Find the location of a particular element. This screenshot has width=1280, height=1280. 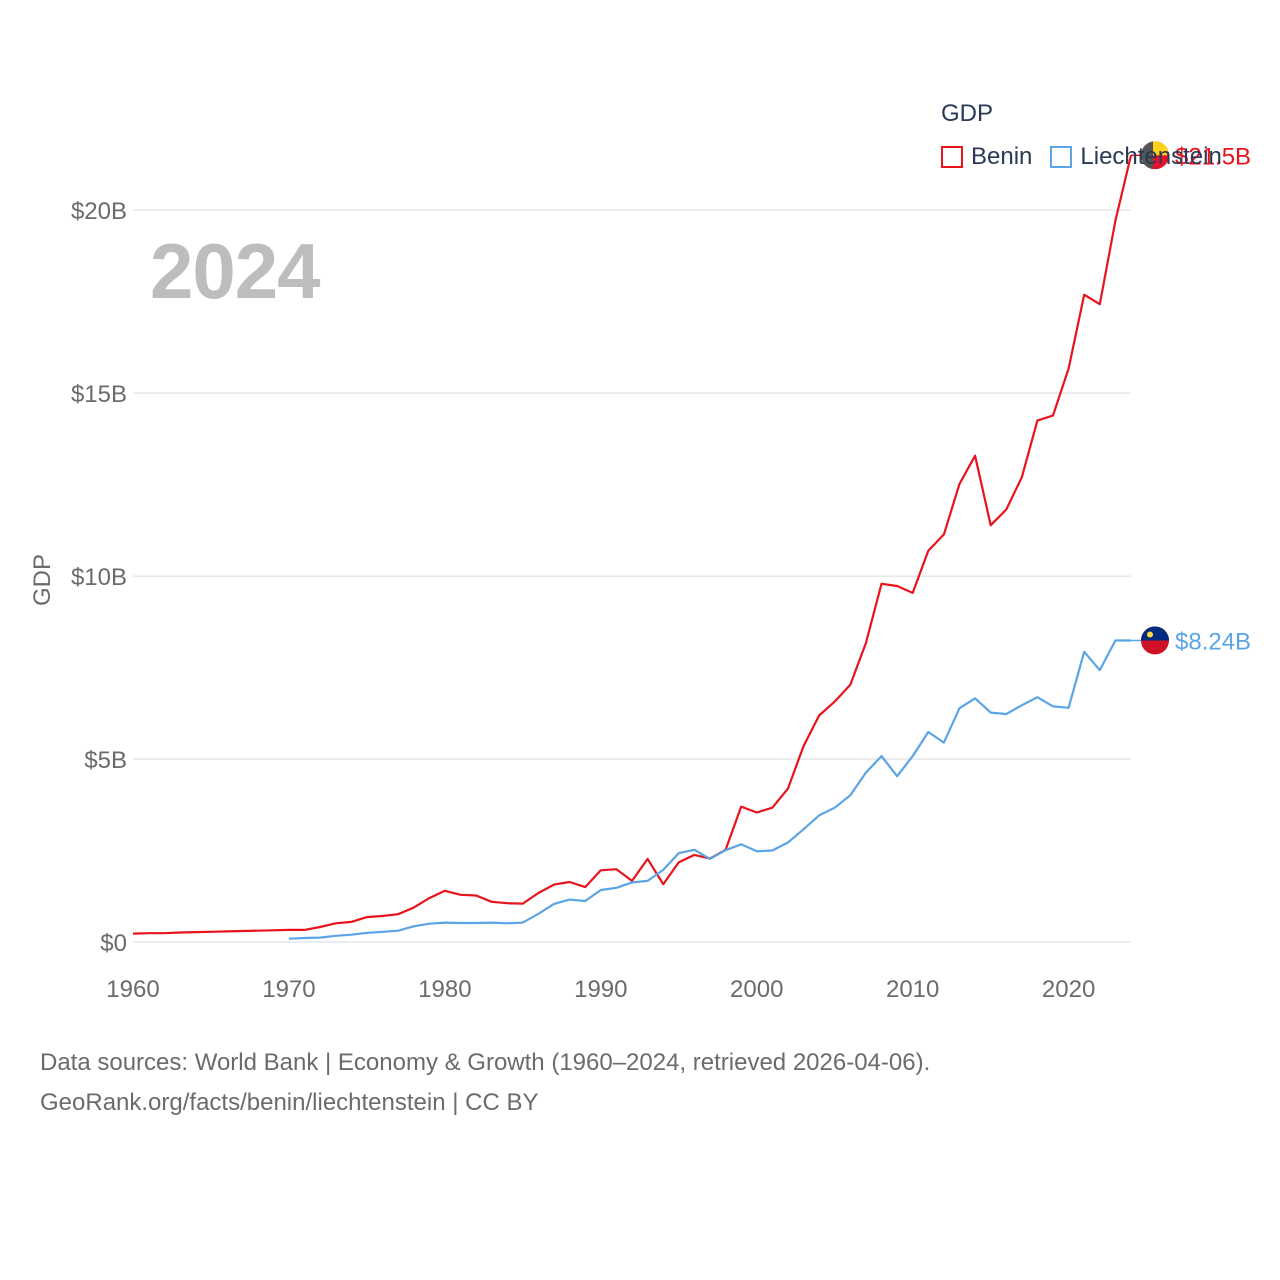

year-label: 2024 is located at coordinates (235, 271).